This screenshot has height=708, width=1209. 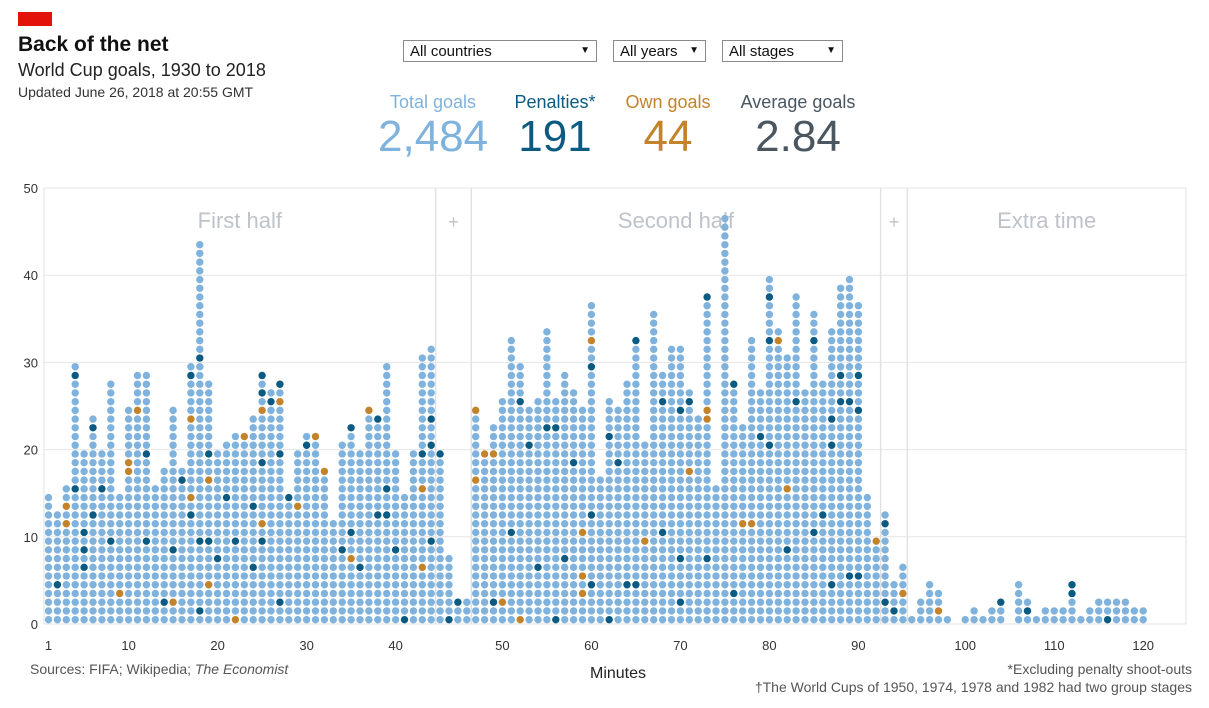 I want to click on countries-dropdown: All countries ▼, so click(x=500, y=51).